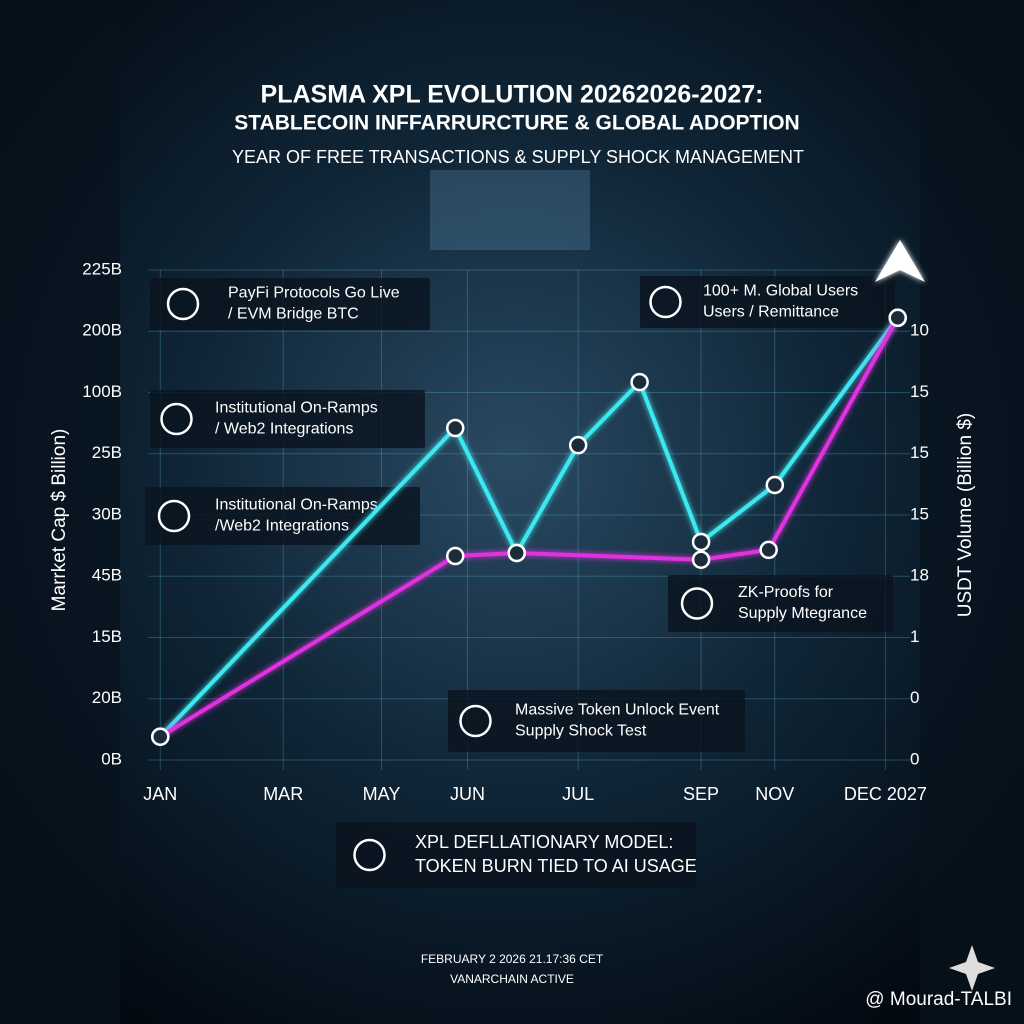 The height and width of the screenshot is (1024, 1024). I want to click on x-tick-label: JUL, so click(578, 794).